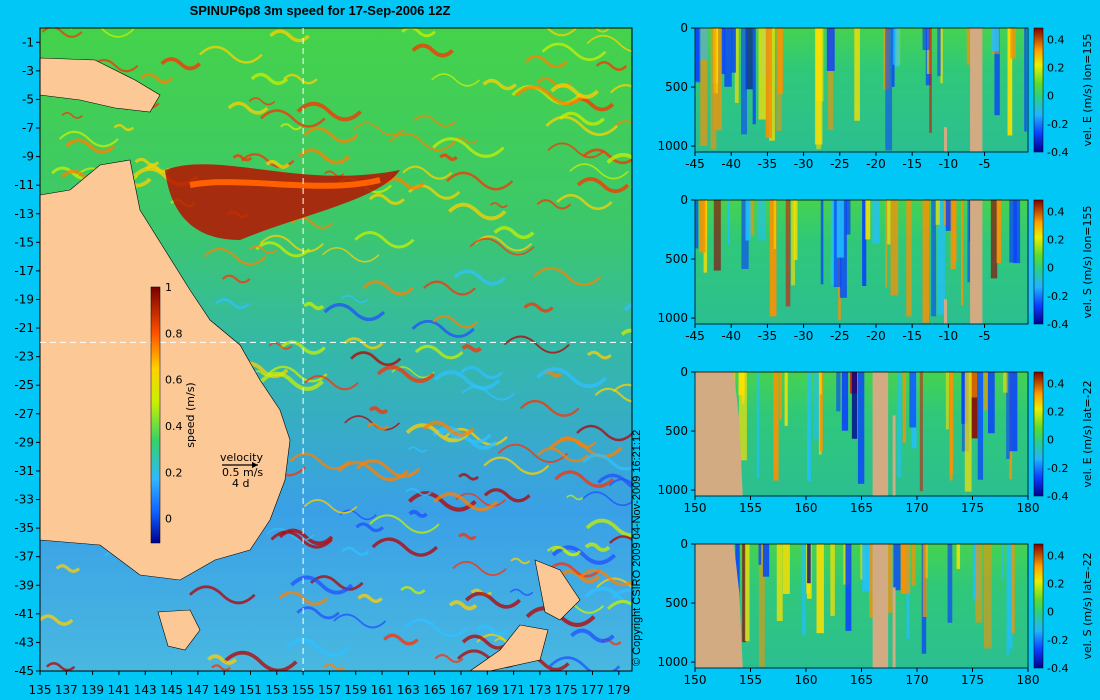 Image resolution: width=1100 pixels, height=700 pixels. I want to click on velocity-colorbar-tick: -0.2, so click(1057, 468).